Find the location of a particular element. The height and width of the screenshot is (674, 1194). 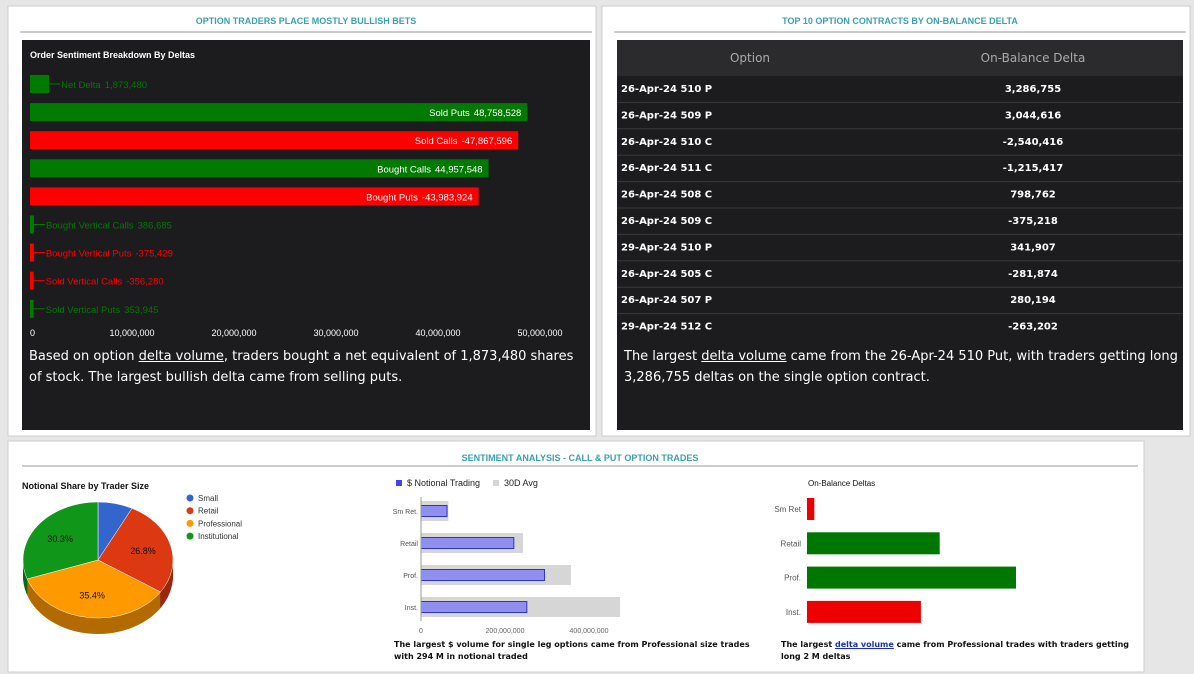

legend-label: $ Notional Trading is located at coordinates (443, 483).